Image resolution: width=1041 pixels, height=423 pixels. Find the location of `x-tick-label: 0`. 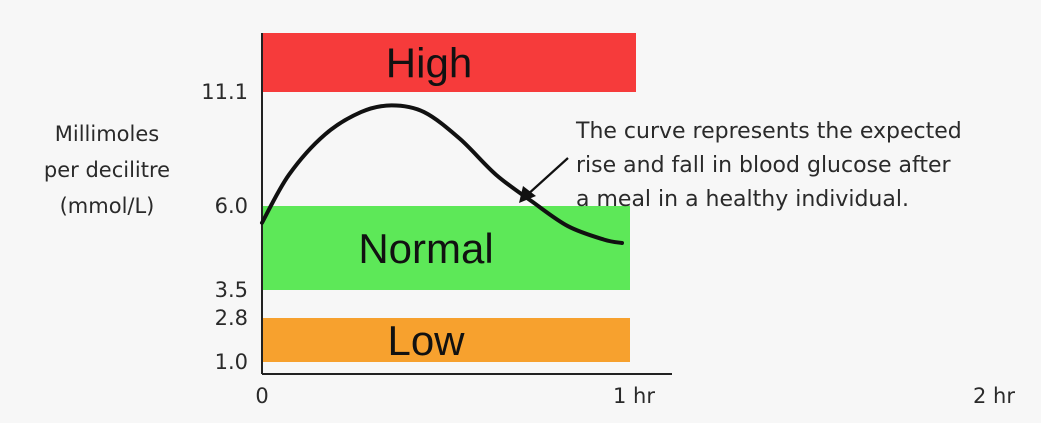

x-tick-label: 0 is located at coordinates (261, 396).